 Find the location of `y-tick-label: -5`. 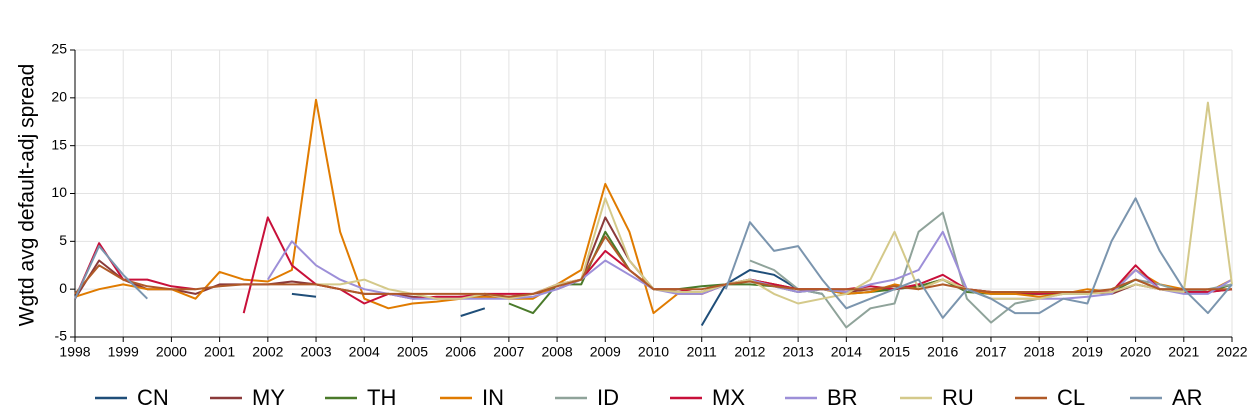

y-tick-label: -5 is located at coordinates (61, 336).